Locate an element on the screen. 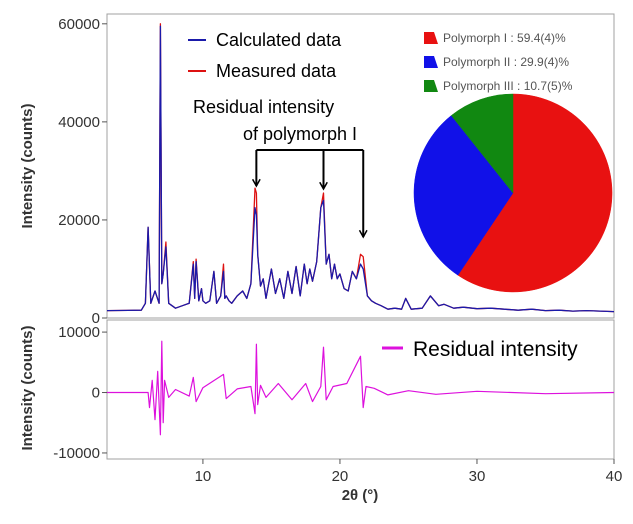 The height and width of the screenshot is (524, 633). top-legend: Calculated data Measured data is located at coordinates (265, 55).